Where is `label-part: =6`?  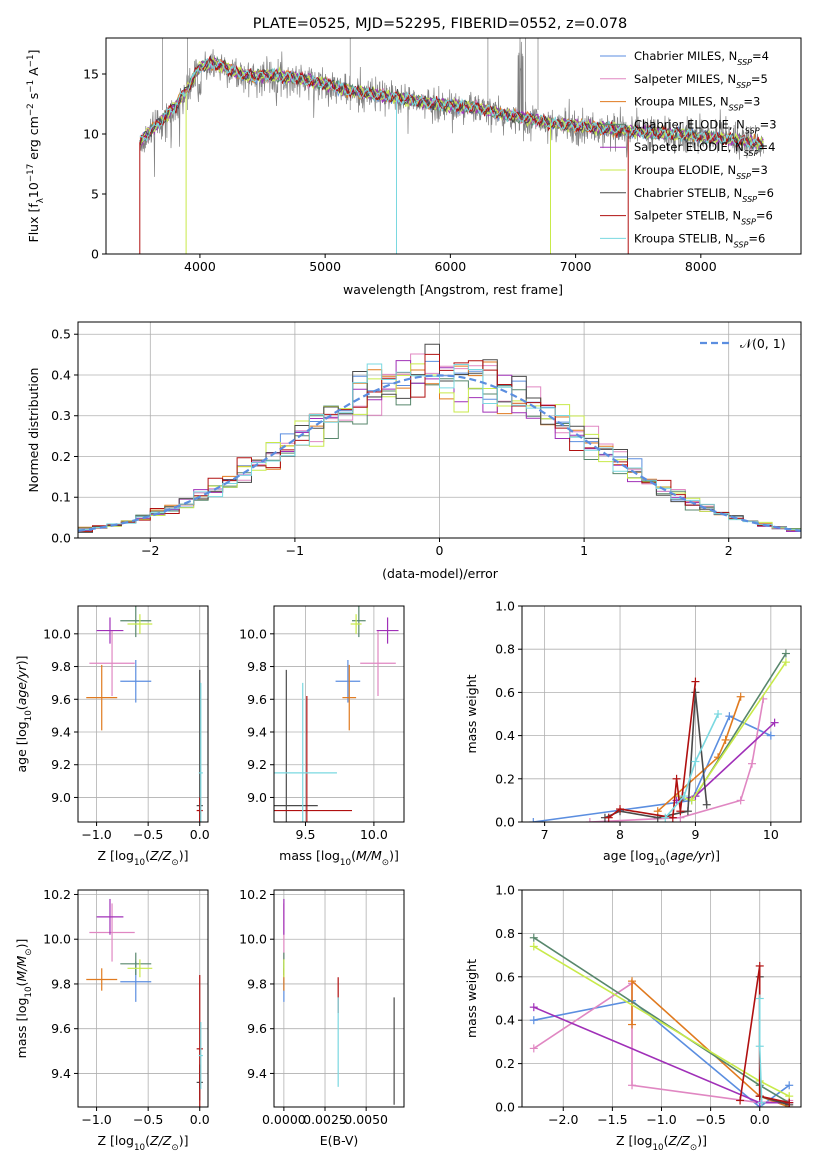 label-part: =6 is located at coordinates (764, 216).